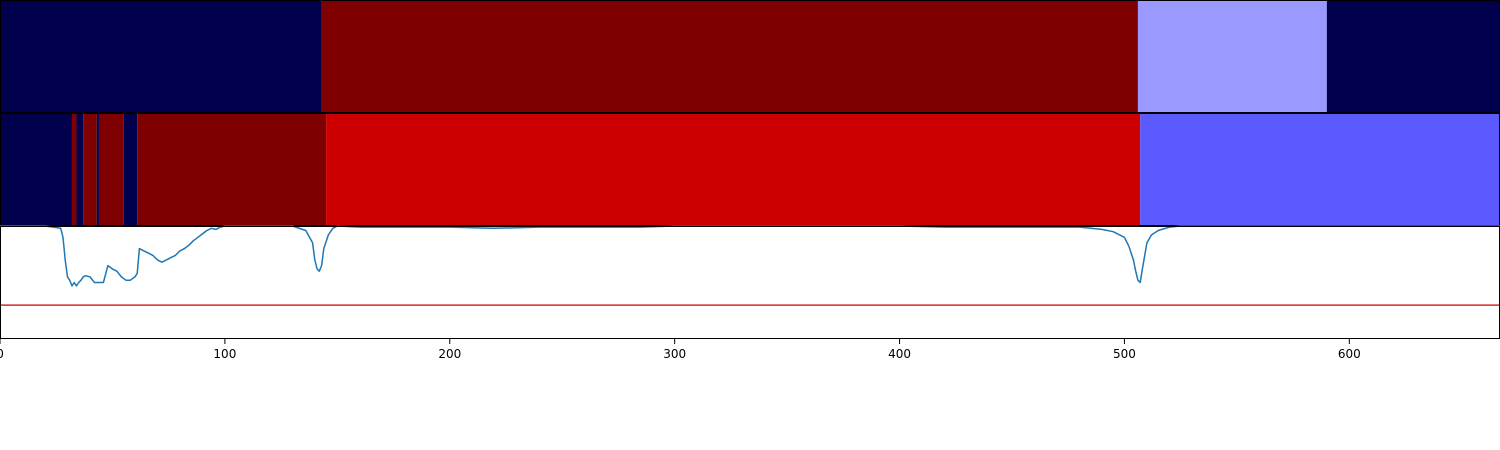  What do you see at coordinates (674, 354) in the screenshot?
I see `x-tick-label-300: 300` at bounding box center [674, 354].